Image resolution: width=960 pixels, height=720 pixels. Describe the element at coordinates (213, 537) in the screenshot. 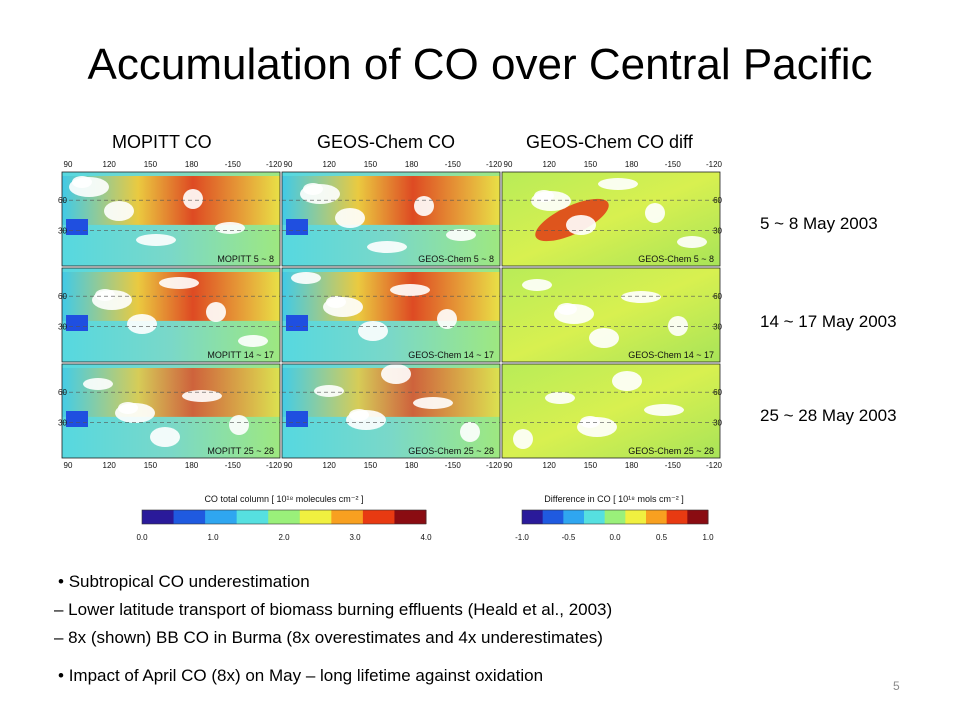

I see `colorbar-tick-label: 1.0` at that location.